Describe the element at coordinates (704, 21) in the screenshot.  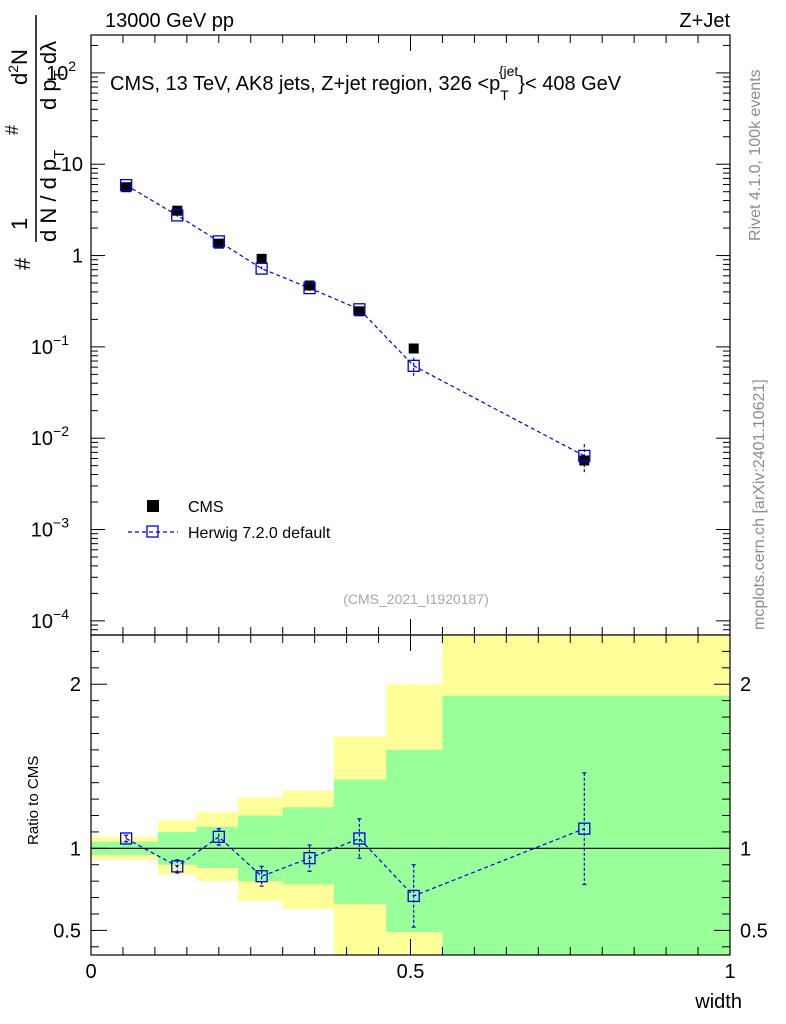
I see `header-right: Z+Jet` at that location.